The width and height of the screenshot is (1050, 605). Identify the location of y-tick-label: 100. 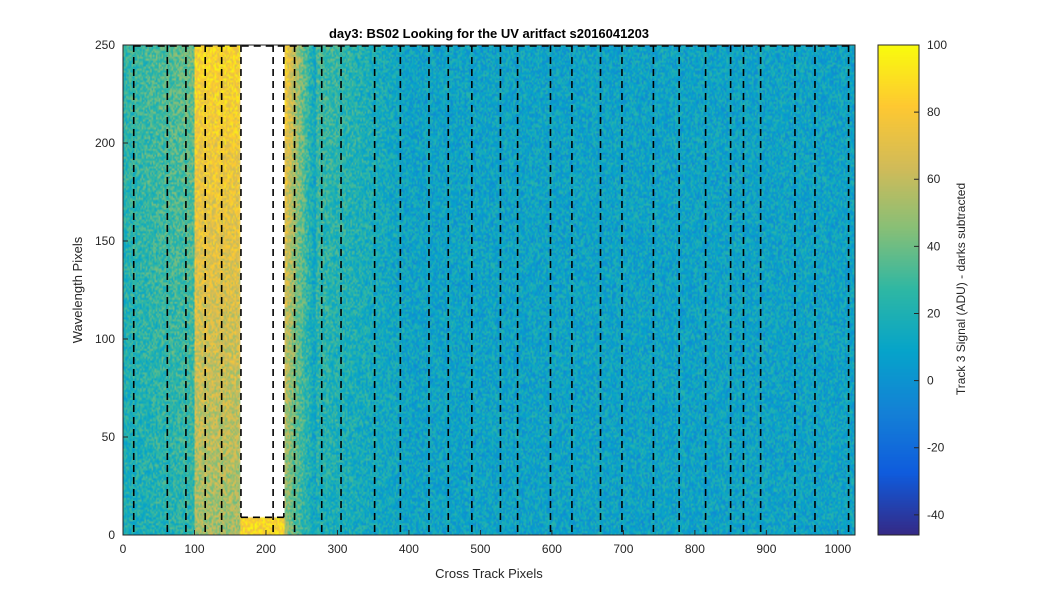
(105, 339).